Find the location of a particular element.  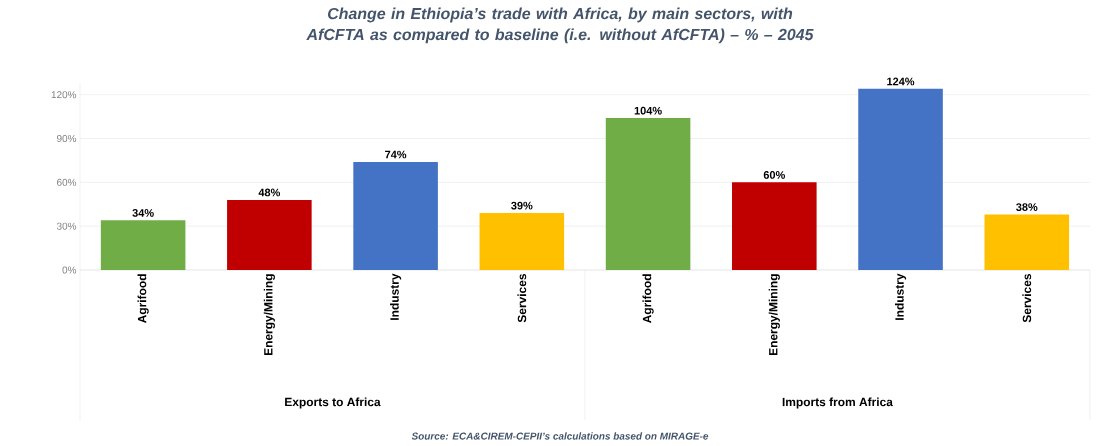

source-note: Source: ECA&CIREM-CEPII’s calculations based on MIRAGE-e is located at coordinates (560, 436).